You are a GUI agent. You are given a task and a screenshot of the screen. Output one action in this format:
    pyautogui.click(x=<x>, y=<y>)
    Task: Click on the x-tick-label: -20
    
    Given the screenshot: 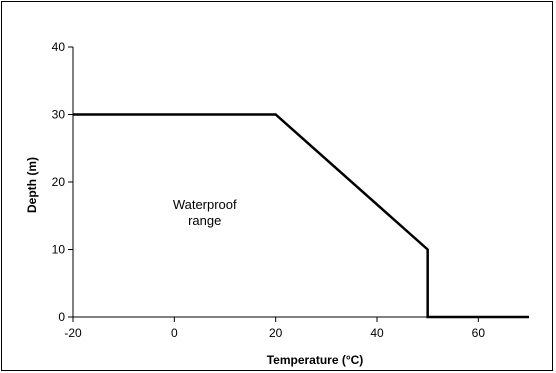 What is the action you would take?
    pyautogui.click(x=73, y=333)
    